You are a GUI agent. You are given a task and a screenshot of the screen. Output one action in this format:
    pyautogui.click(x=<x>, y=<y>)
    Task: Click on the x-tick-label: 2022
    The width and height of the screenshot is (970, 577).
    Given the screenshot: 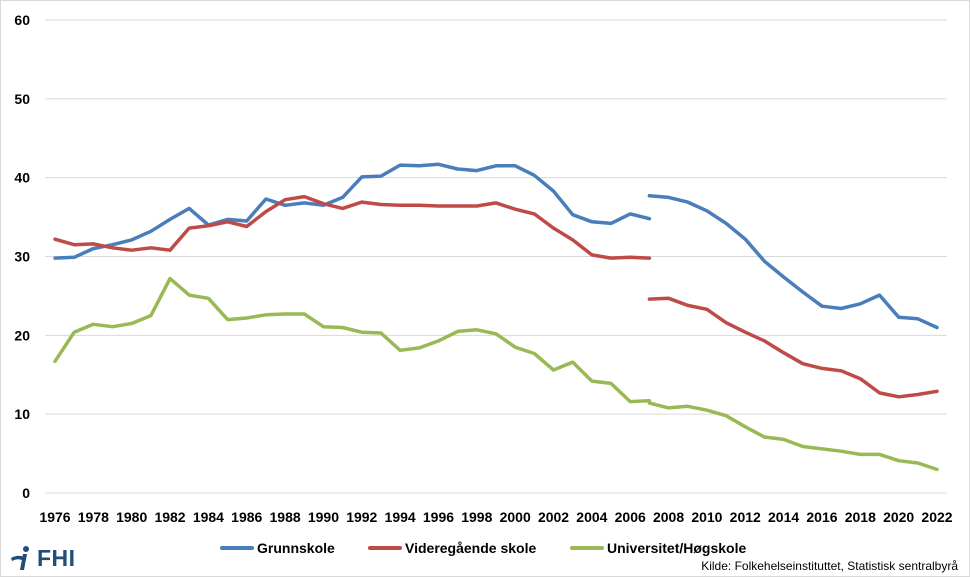 What is the action you would take?
    pyautogui.click(x=936, y=517)
    